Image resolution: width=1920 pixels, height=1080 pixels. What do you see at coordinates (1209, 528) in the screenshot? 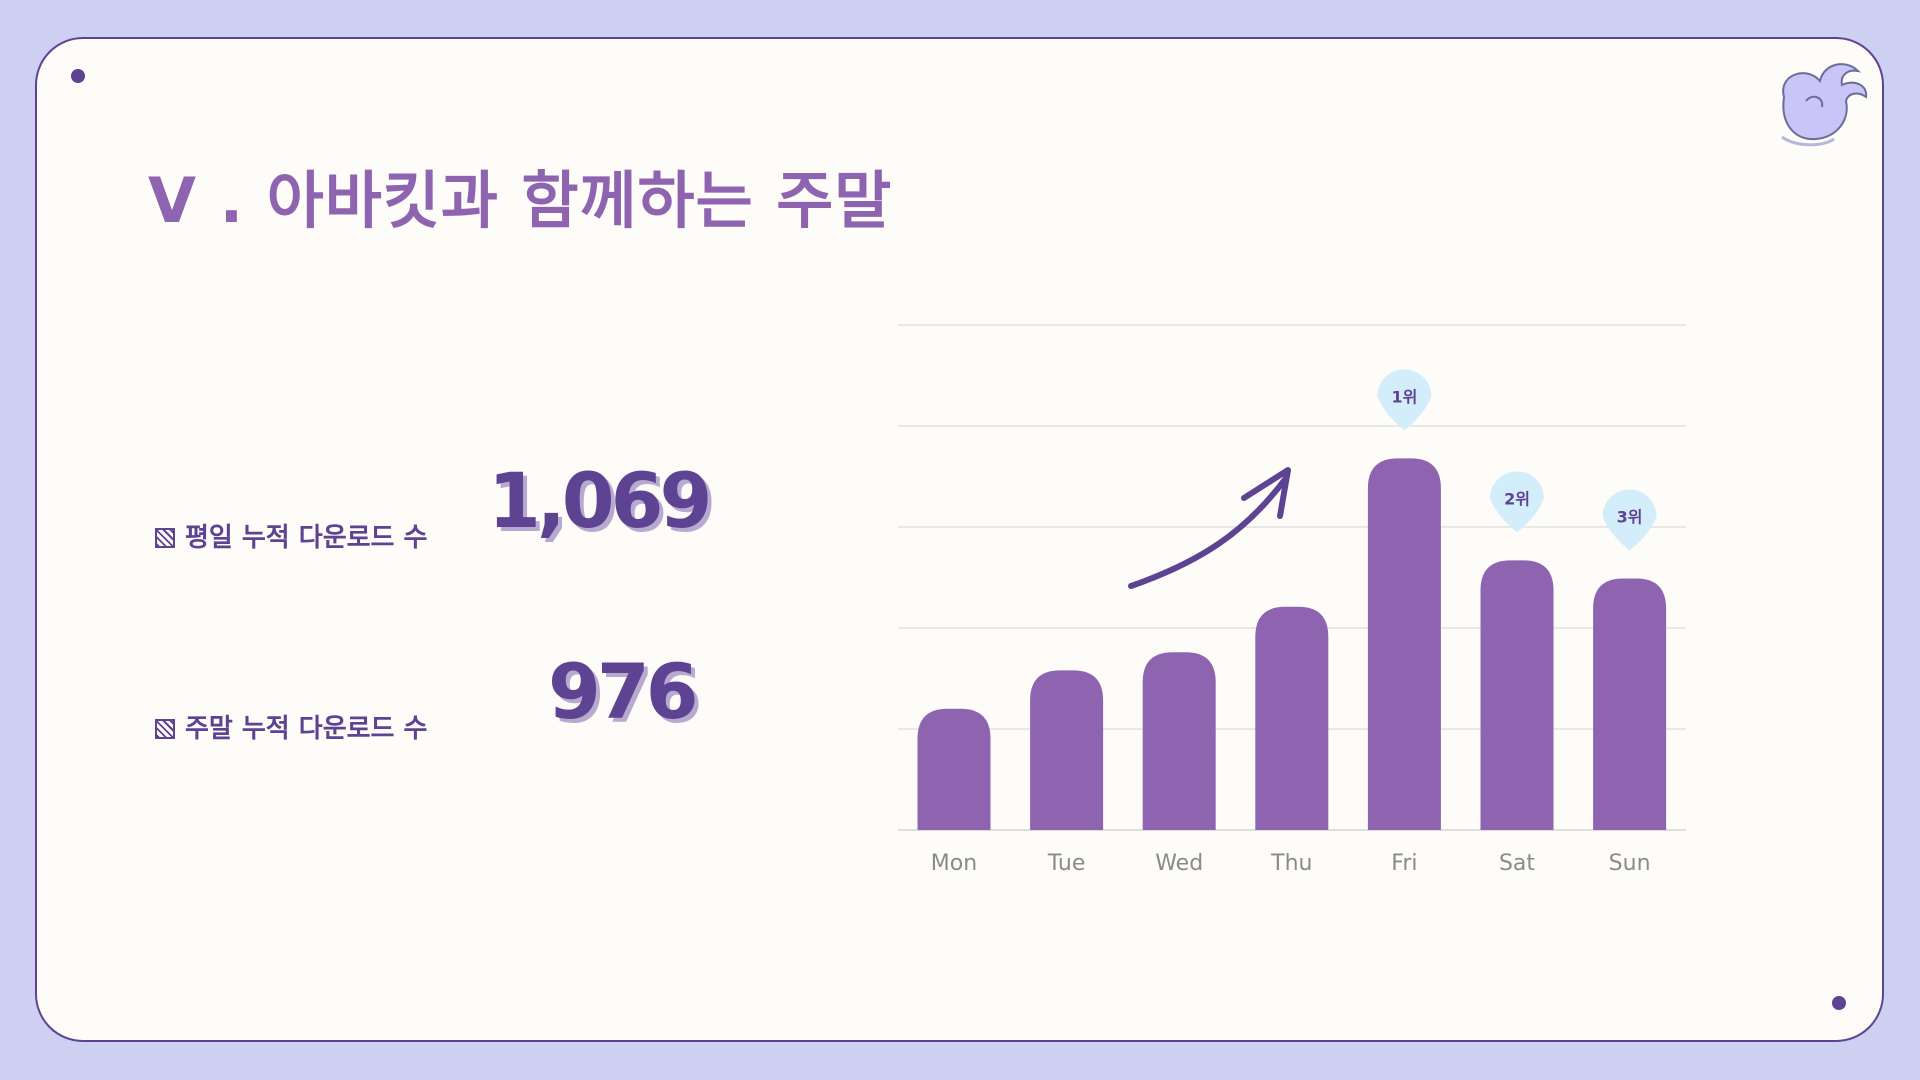
I see `trend-up-arrow-icon` at bounding box center [1209, 528].